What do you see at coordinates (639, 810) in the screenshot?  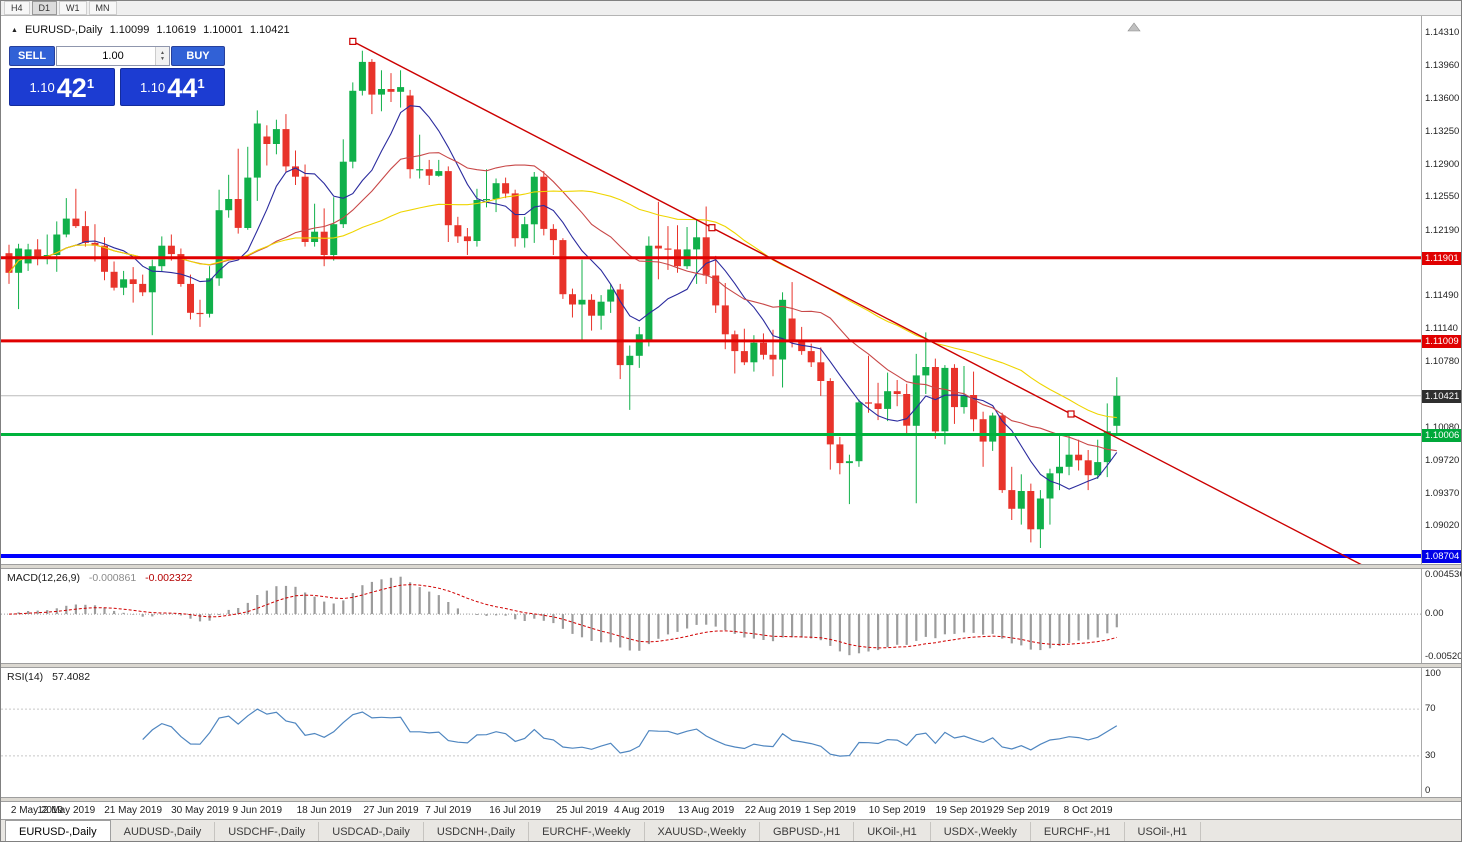 I see `date-tick-label: 4 Aug 2019` at bounding box center [639, 810].